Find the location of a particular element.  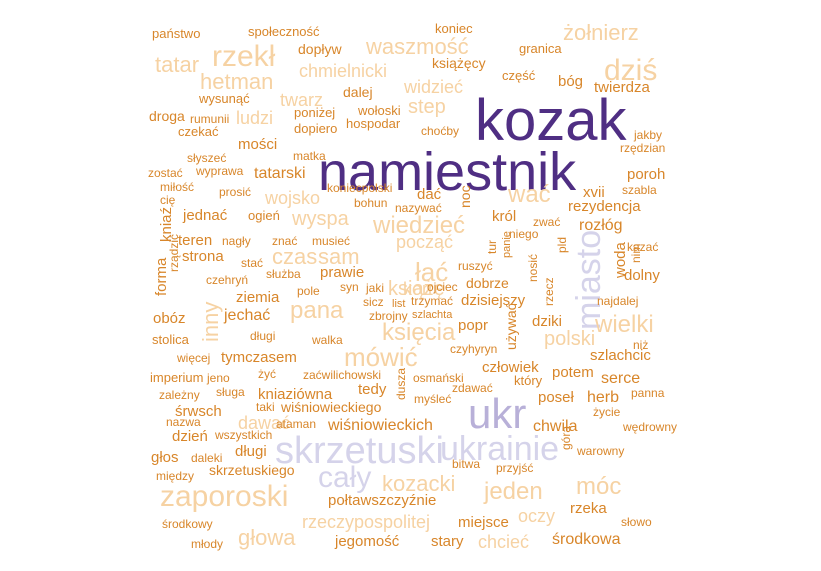

word-181: jegomość is located at coordinates (367, 541).